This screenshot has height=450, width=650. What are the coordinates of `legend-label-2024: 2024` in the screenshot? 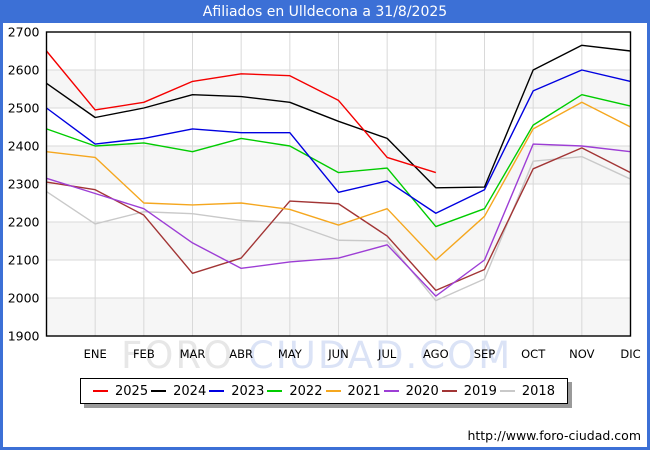 It's located at (190, 391).